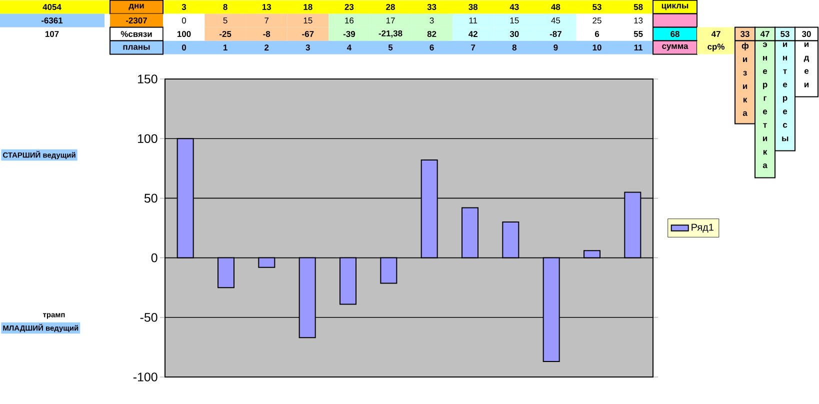  What do you see at coordinates (390, 7) in the screenshot?
I see `text: 28` at bounding box center [390, 7].